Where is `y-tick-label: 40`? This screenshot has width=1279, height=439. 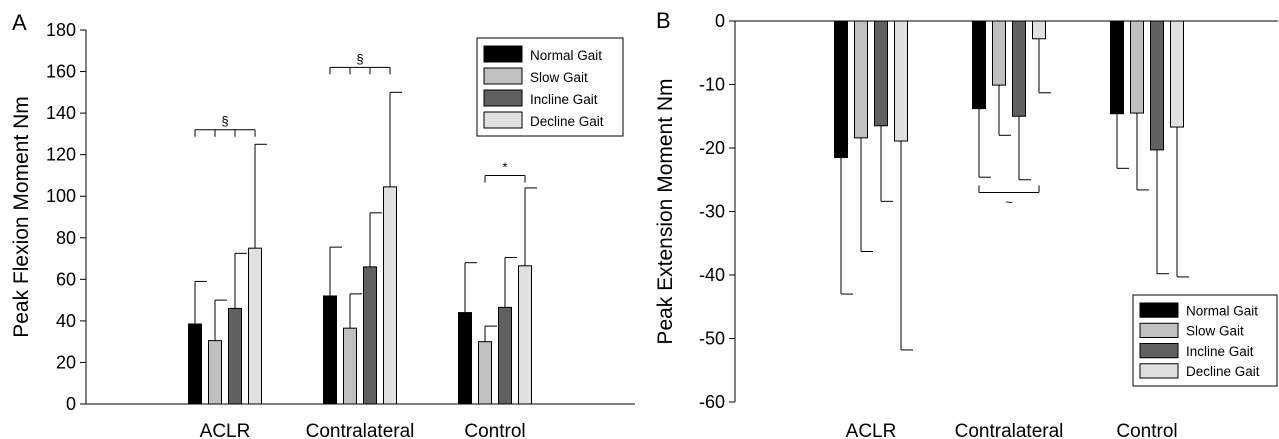
y-tick-label: 40 is located at coordinates (66, 321).